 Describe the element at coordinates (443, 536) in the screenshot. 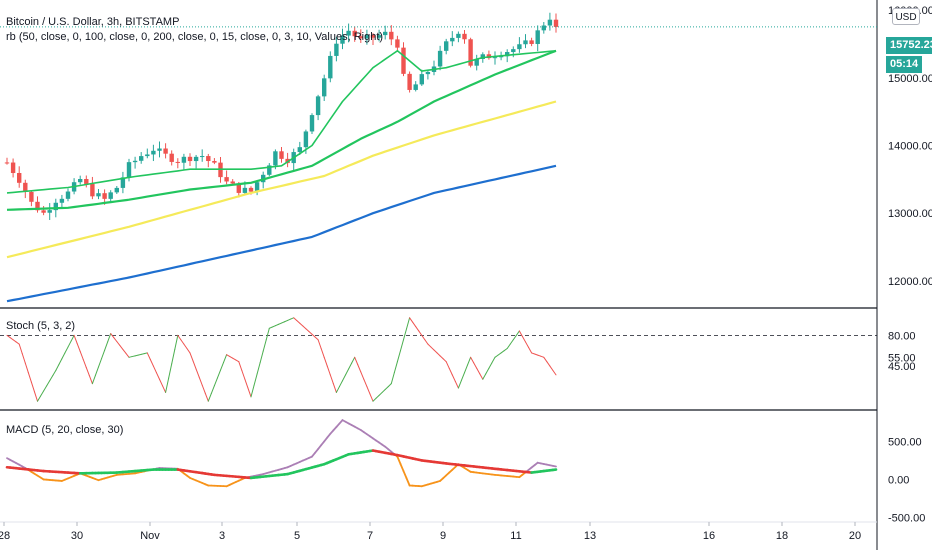

I see `time-tick-label: 9` at that location.